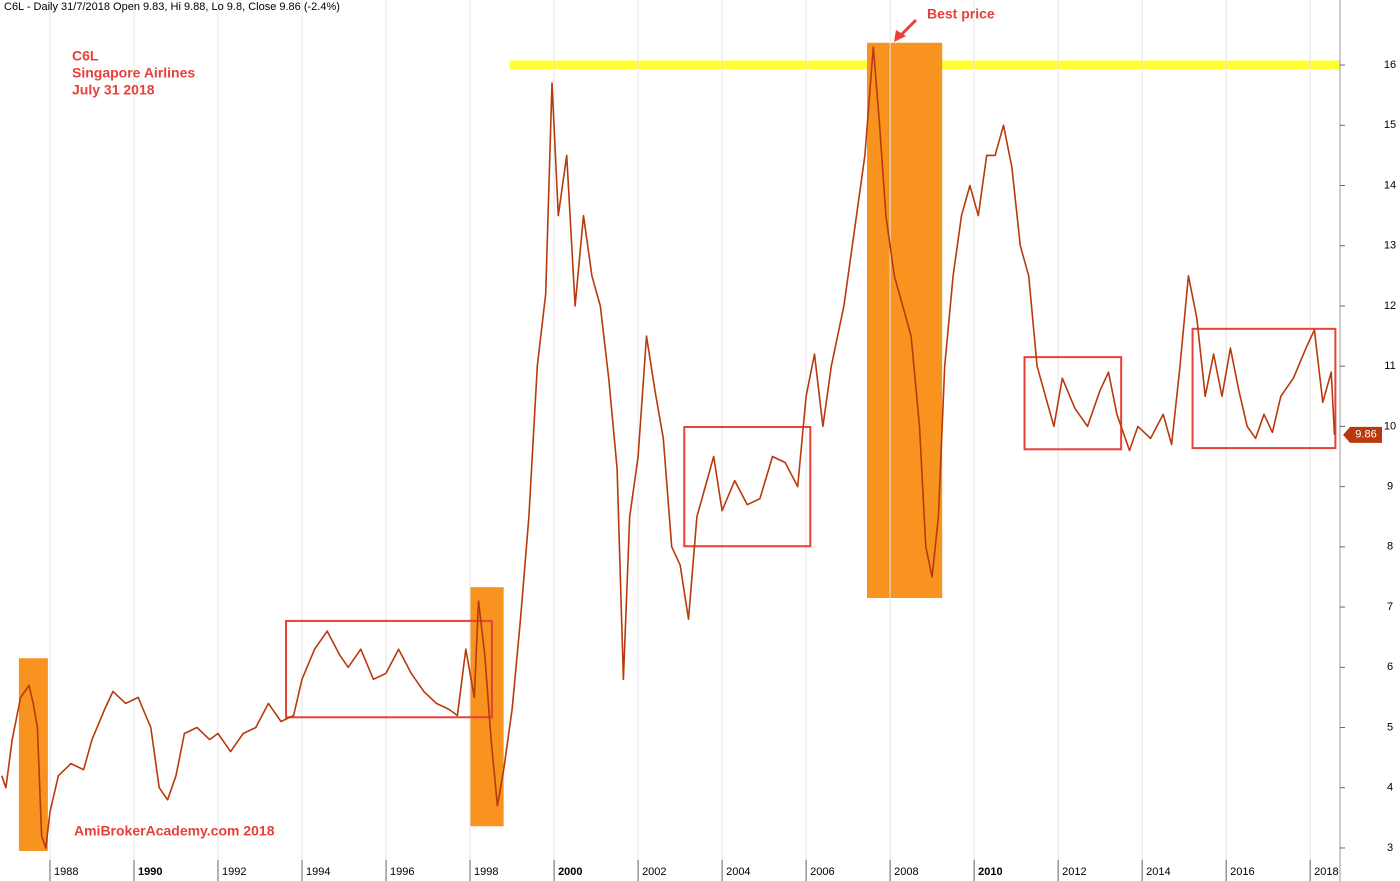  I want to click on y-tick-label: 4, so click(1390, 788).